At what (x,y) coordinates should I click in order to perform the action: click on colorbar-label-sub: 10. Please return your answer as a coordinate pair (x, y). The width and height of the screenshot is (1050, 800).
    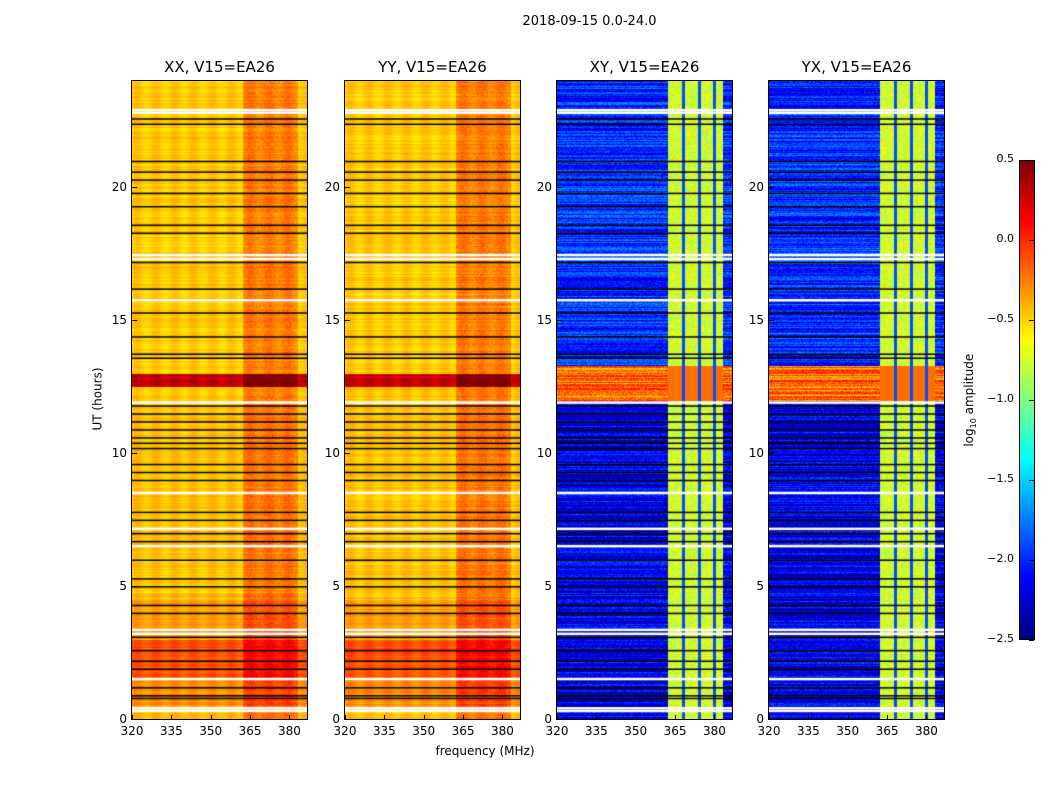
    Looking at the image, I should click on (974, 423).